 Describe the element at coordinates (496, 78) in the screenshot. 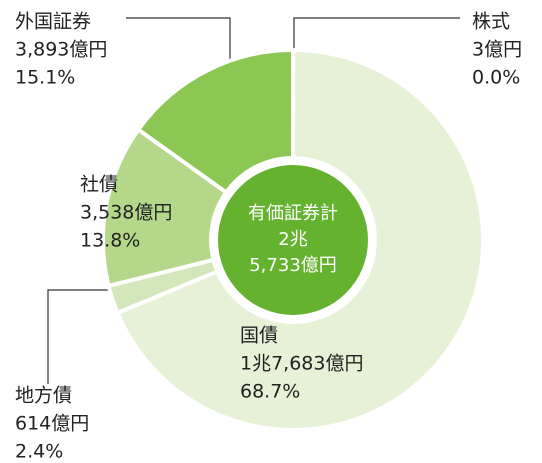

I see `percentage-label: 0.0%` at that location.